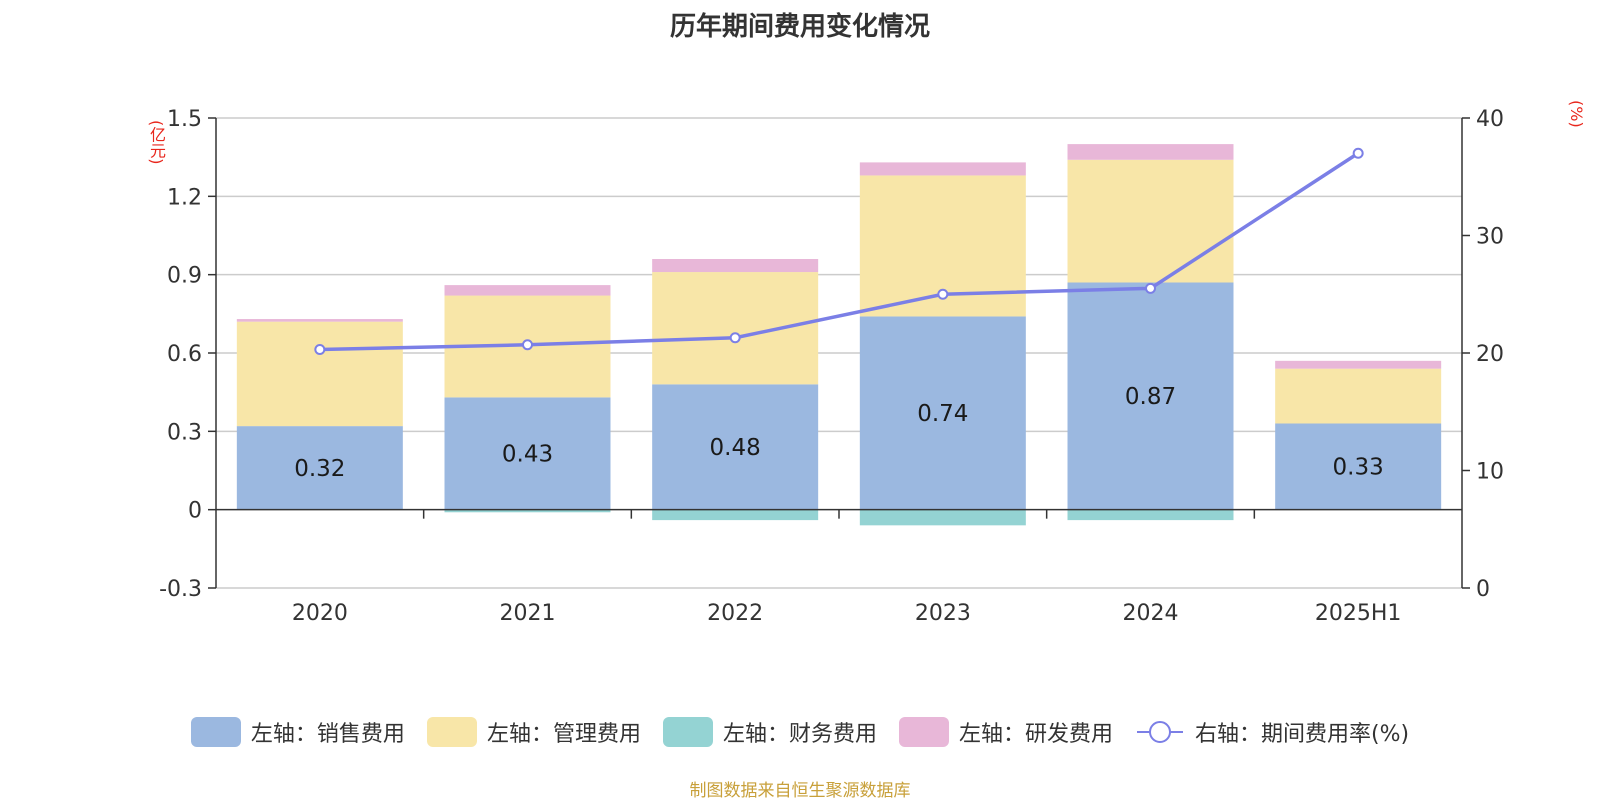 The image size is (1600, 801). Describe the element at coordinates (184, 119) in the screenshot. I see `left-axis-tick-label-6: 1.5` at that location.